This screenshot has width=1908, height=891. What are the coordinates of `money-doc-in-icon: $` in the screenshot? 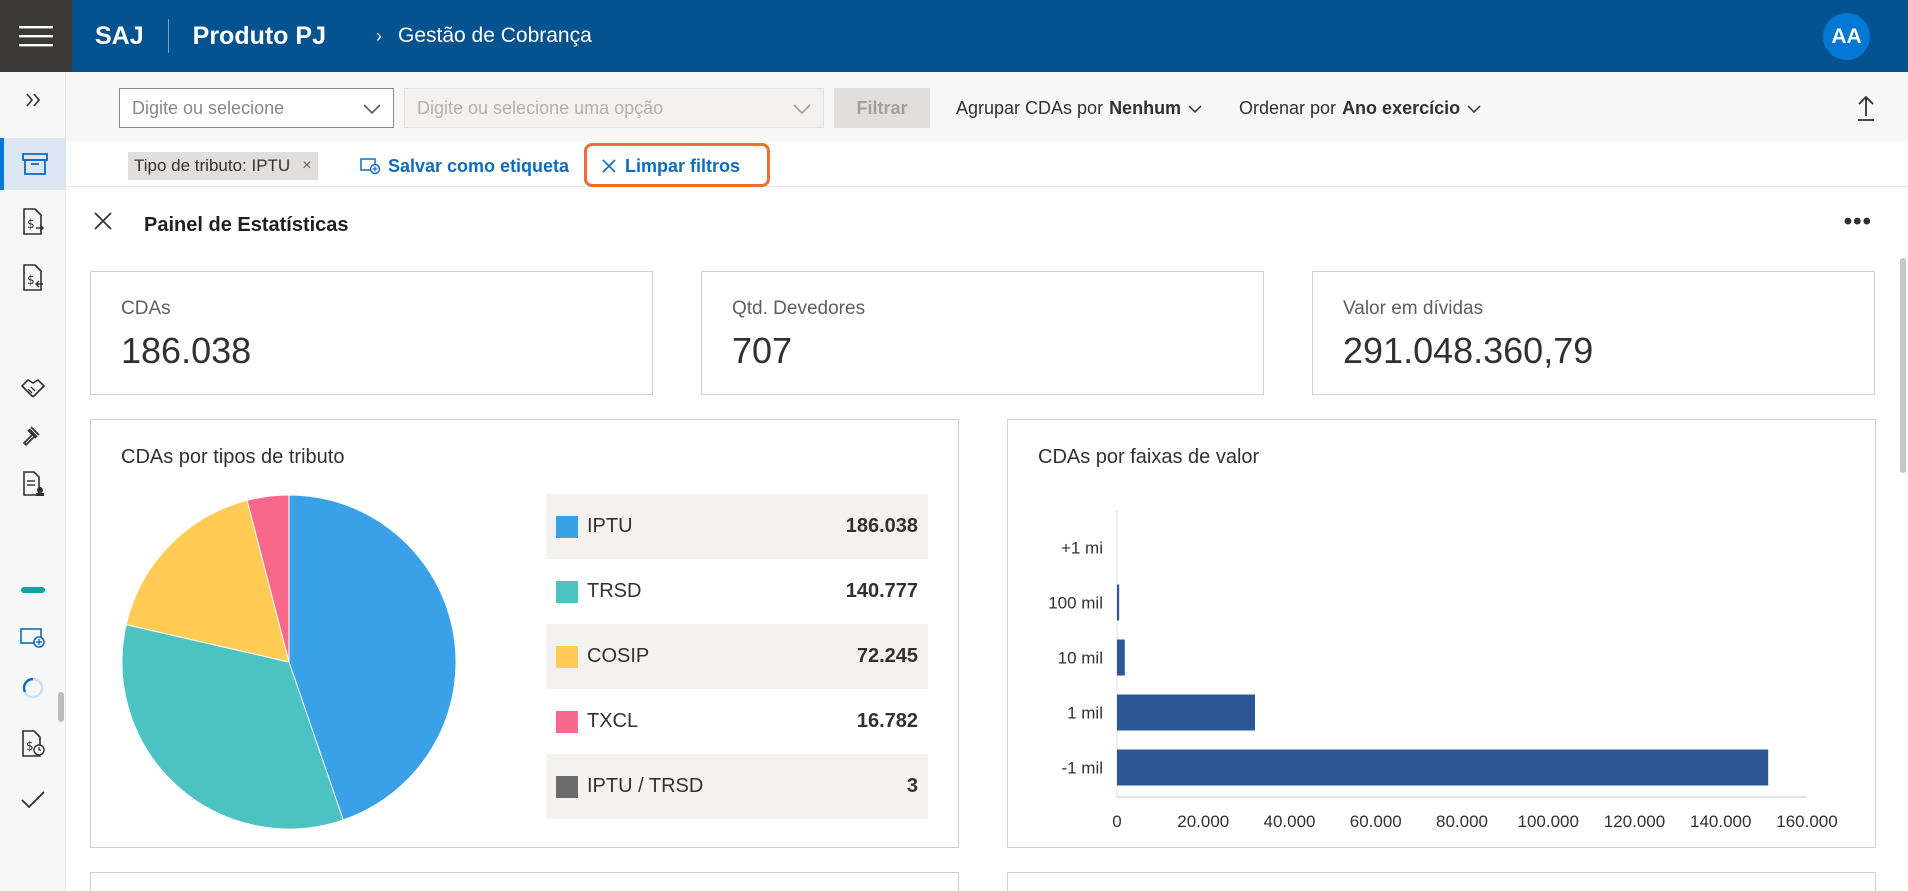 It's located at (33, 277).